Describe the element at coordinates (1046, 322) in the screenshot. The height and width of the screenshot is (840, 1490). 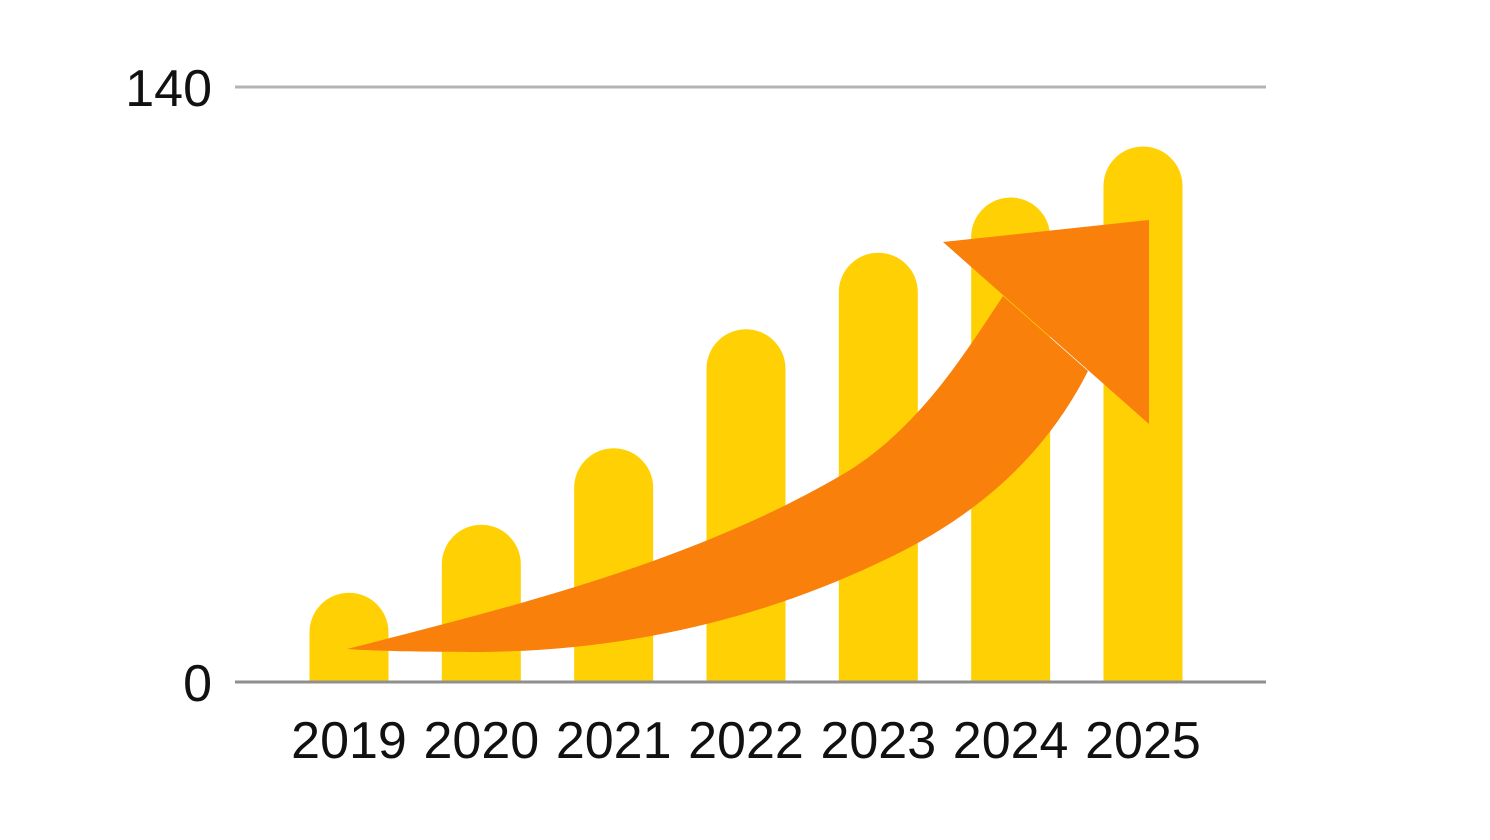
I see `growth-arrow-head-icon` at that location.